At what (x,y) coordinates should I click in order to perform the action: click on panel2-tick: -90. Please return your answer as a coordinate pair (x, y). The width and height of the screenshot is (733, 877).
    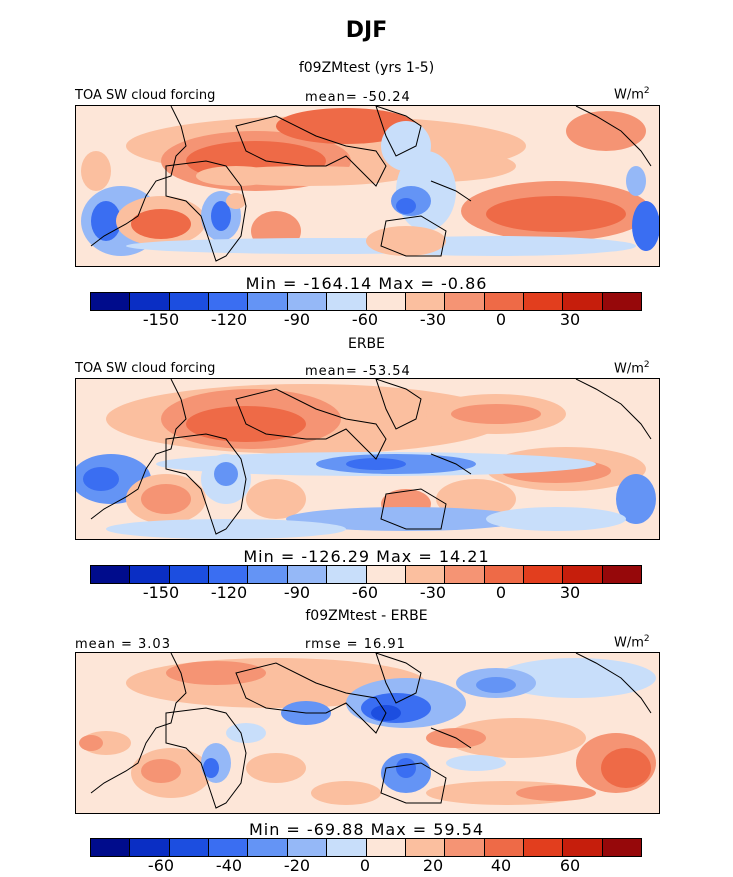
    Looking at the image, I should click on (297, 592).